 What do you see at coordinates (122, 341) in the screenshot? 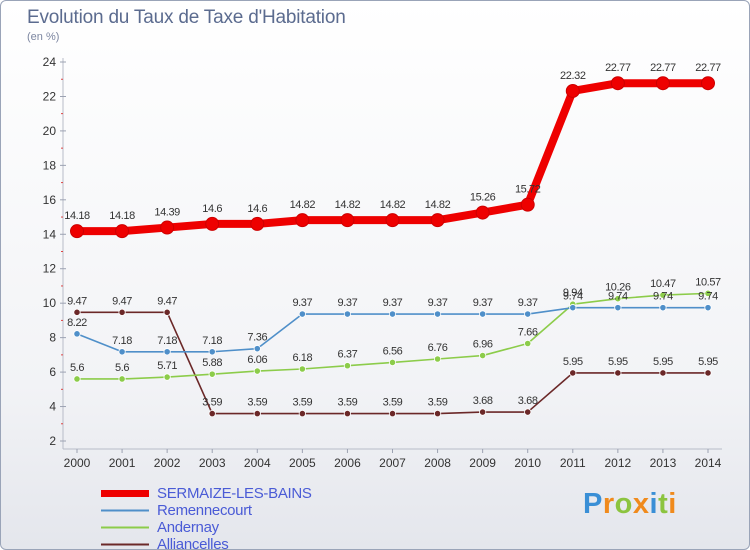
I see `data-label: 7.18` at bounding box center [122, 341].